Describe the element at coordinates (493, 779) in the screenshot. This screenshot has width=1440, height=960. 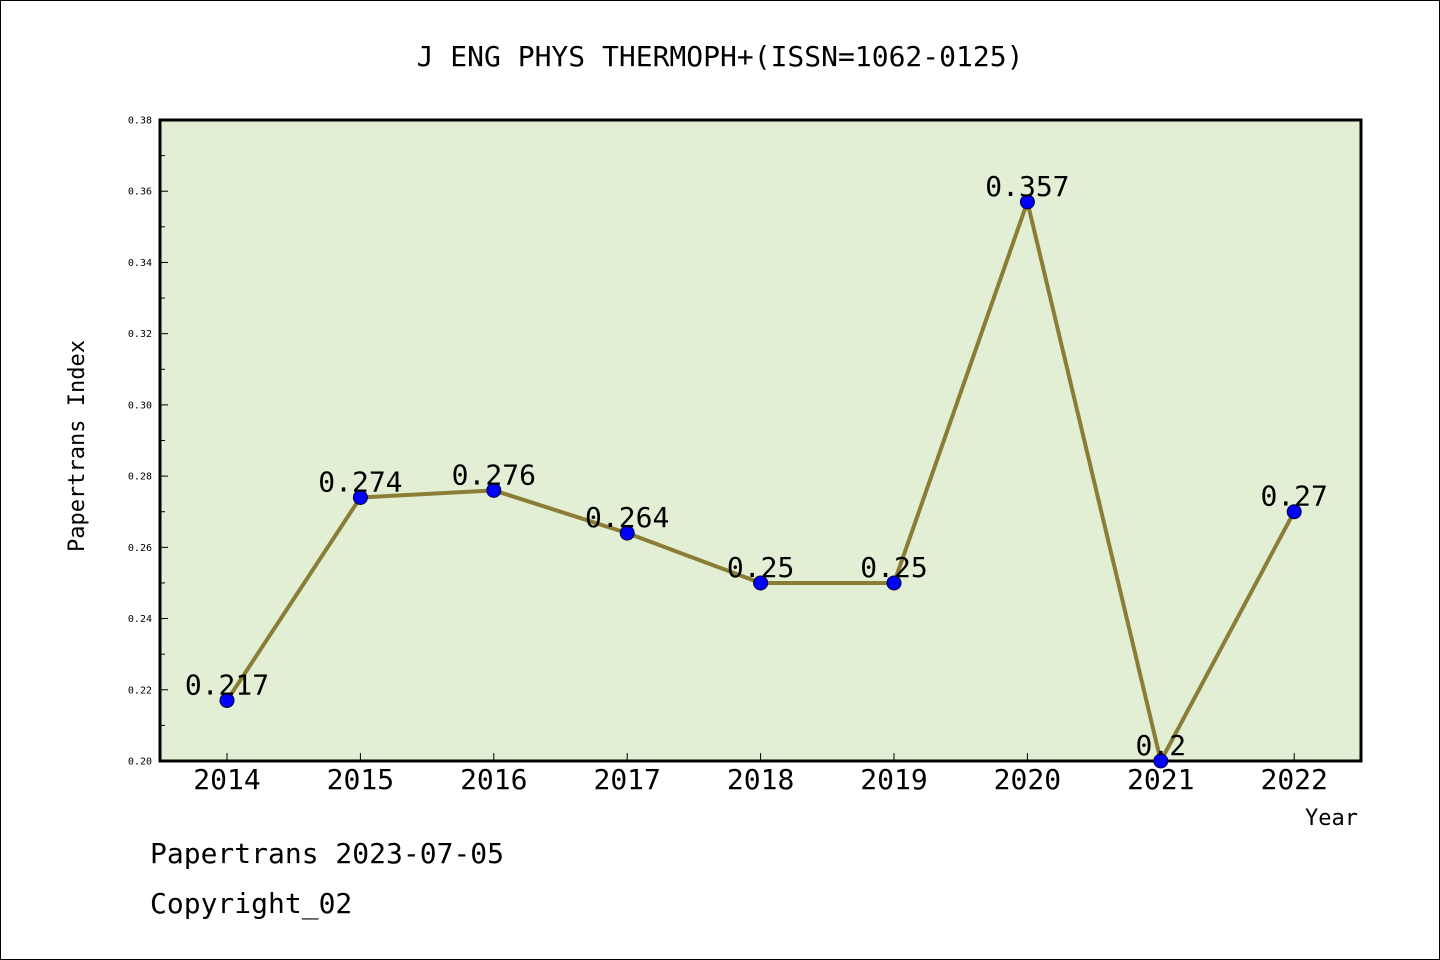
I see `x-tick-label: 2016` at that location.